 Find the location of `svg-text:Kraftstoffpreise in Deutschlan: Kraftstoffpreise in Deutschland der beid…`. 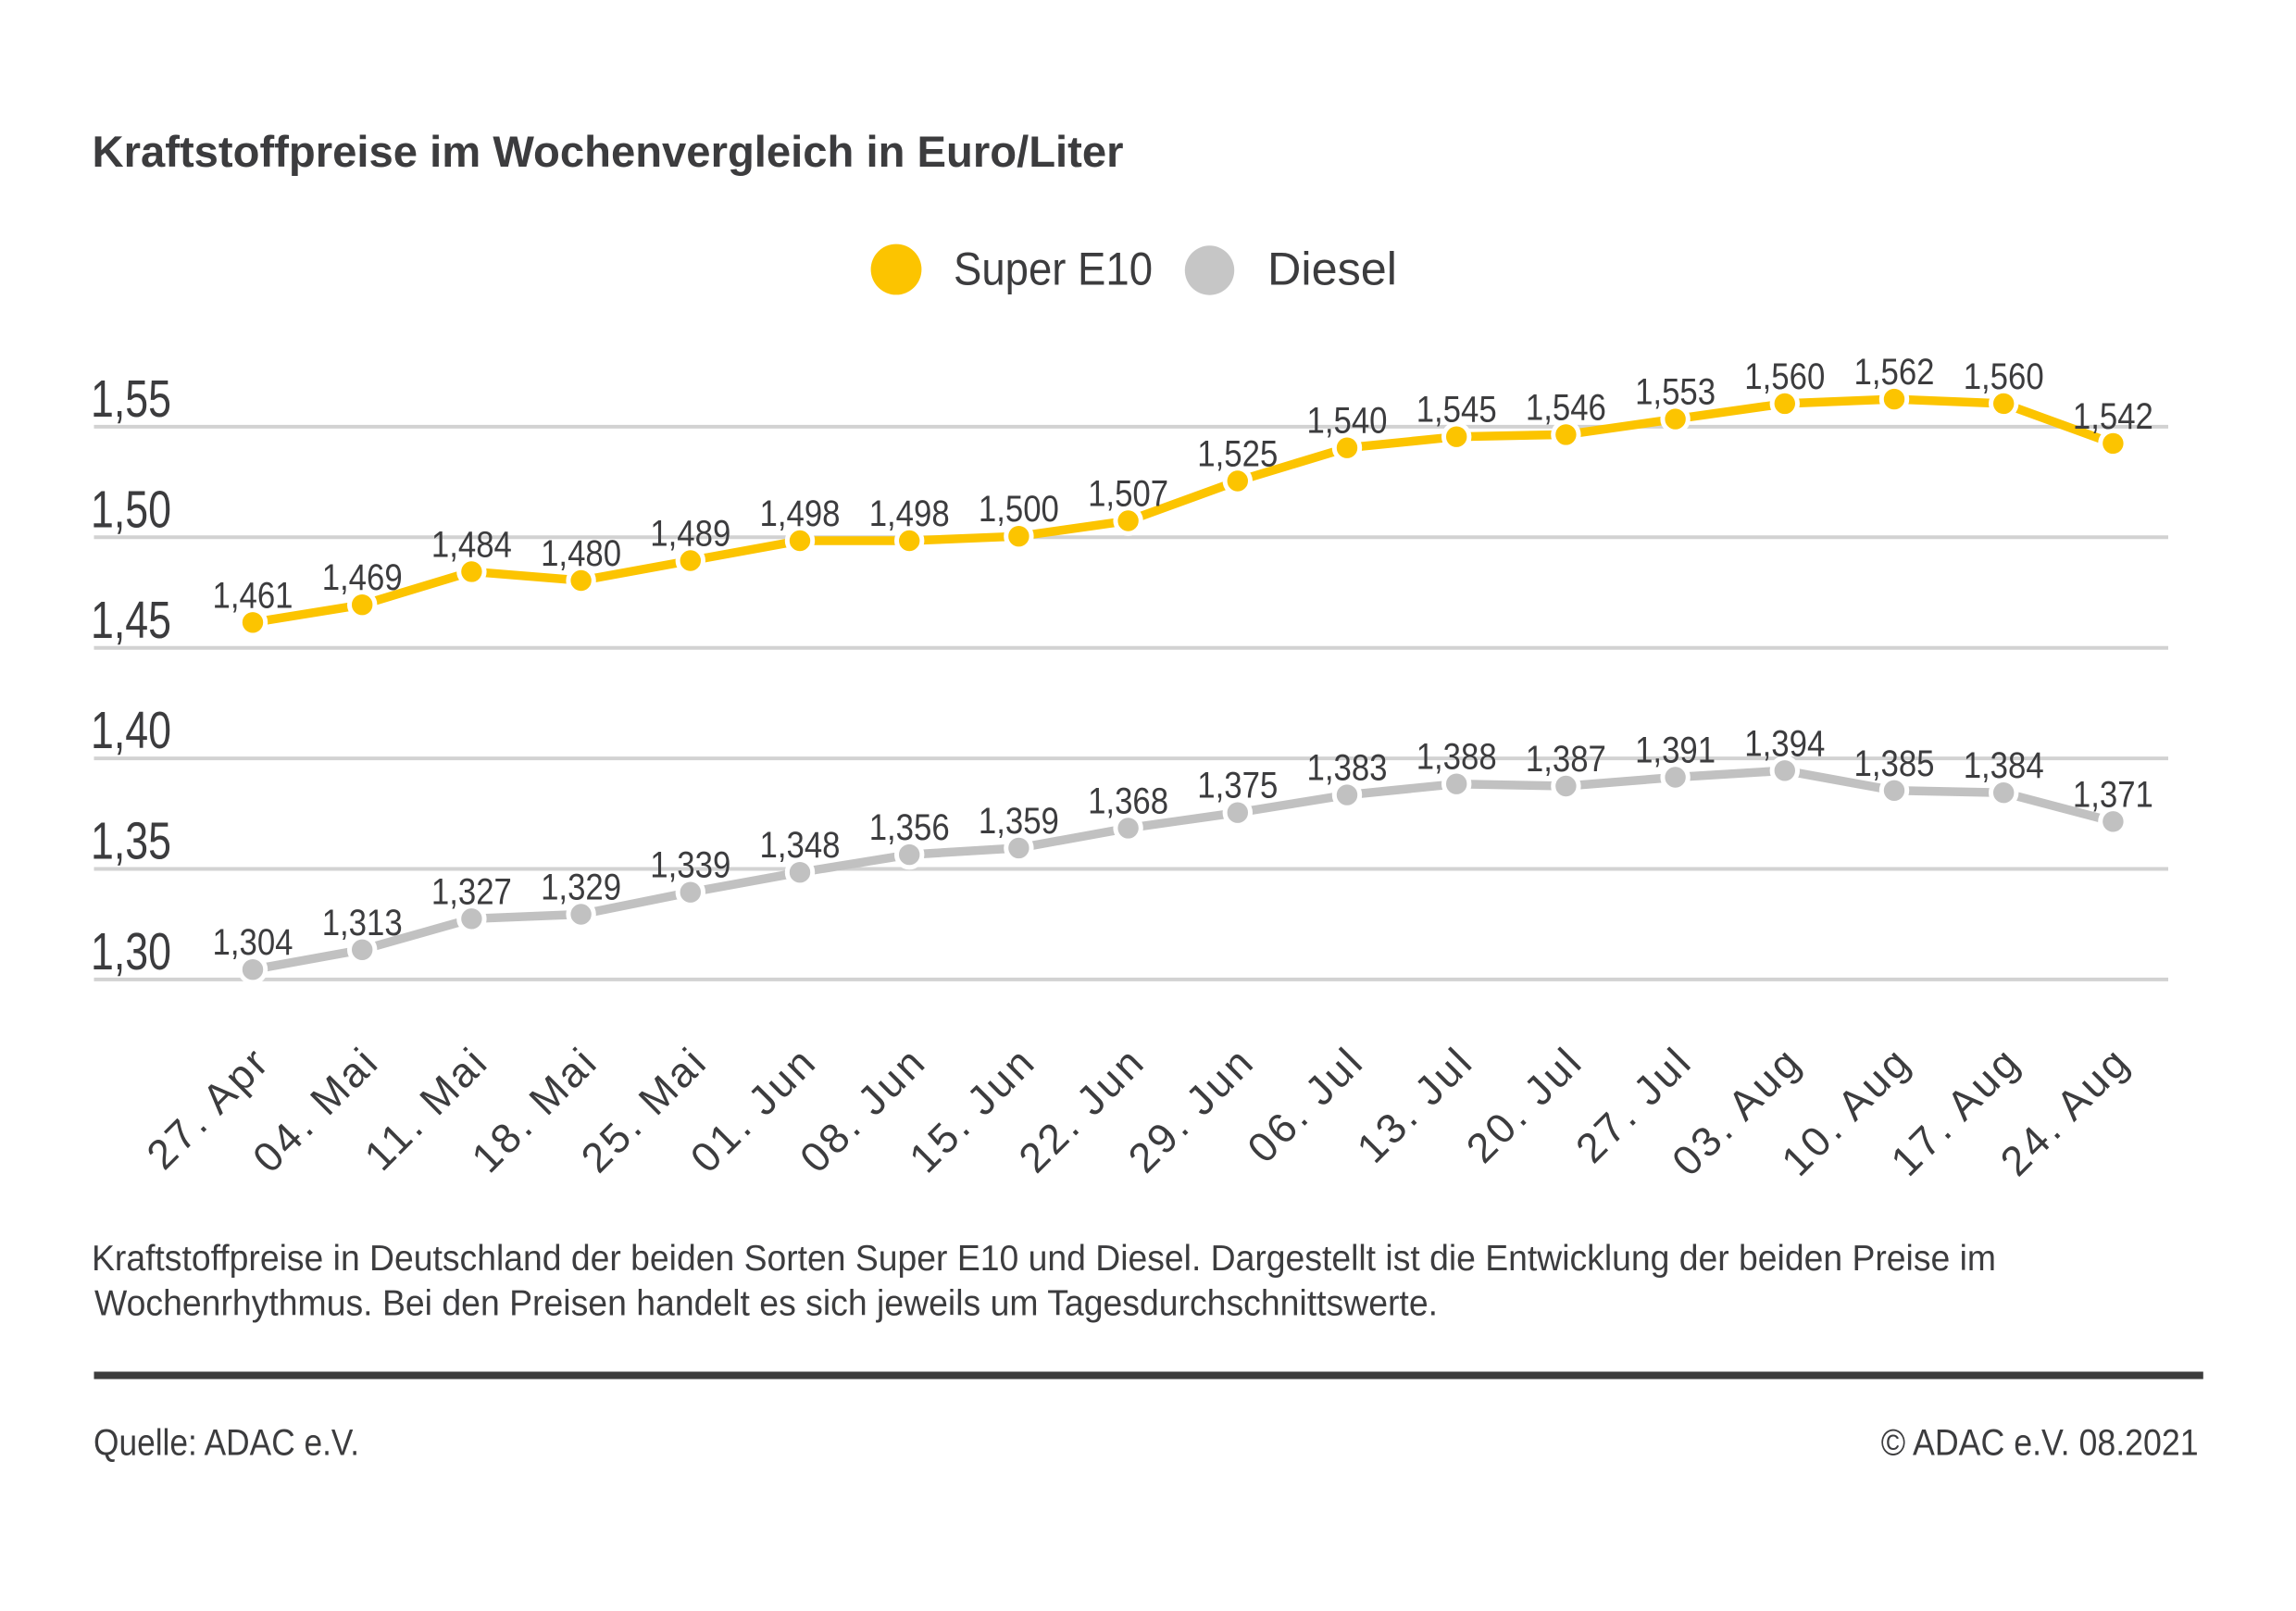

svg-text:Kraftstoffpreise in Deutschlan: Kraftstoffpreise in Deutschland der beid… is located at coordinates (1044, 1259).